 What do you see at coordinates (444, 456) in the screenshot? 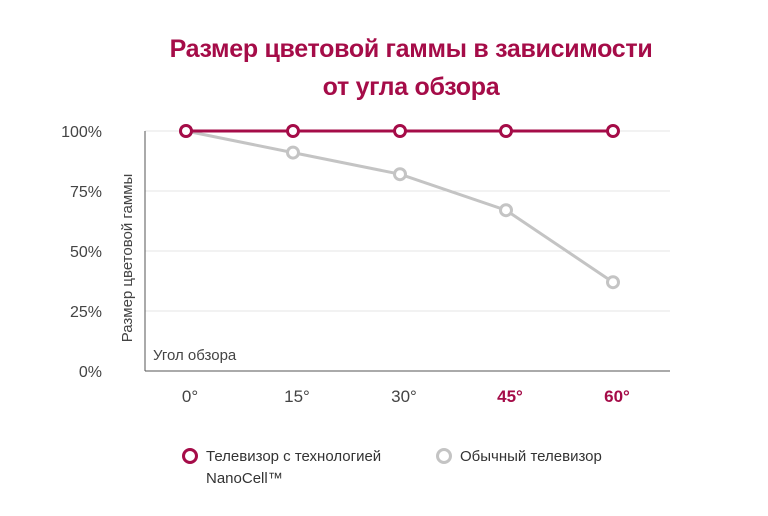
I see `legend-marker-regular` at bounding box center [444, 456].